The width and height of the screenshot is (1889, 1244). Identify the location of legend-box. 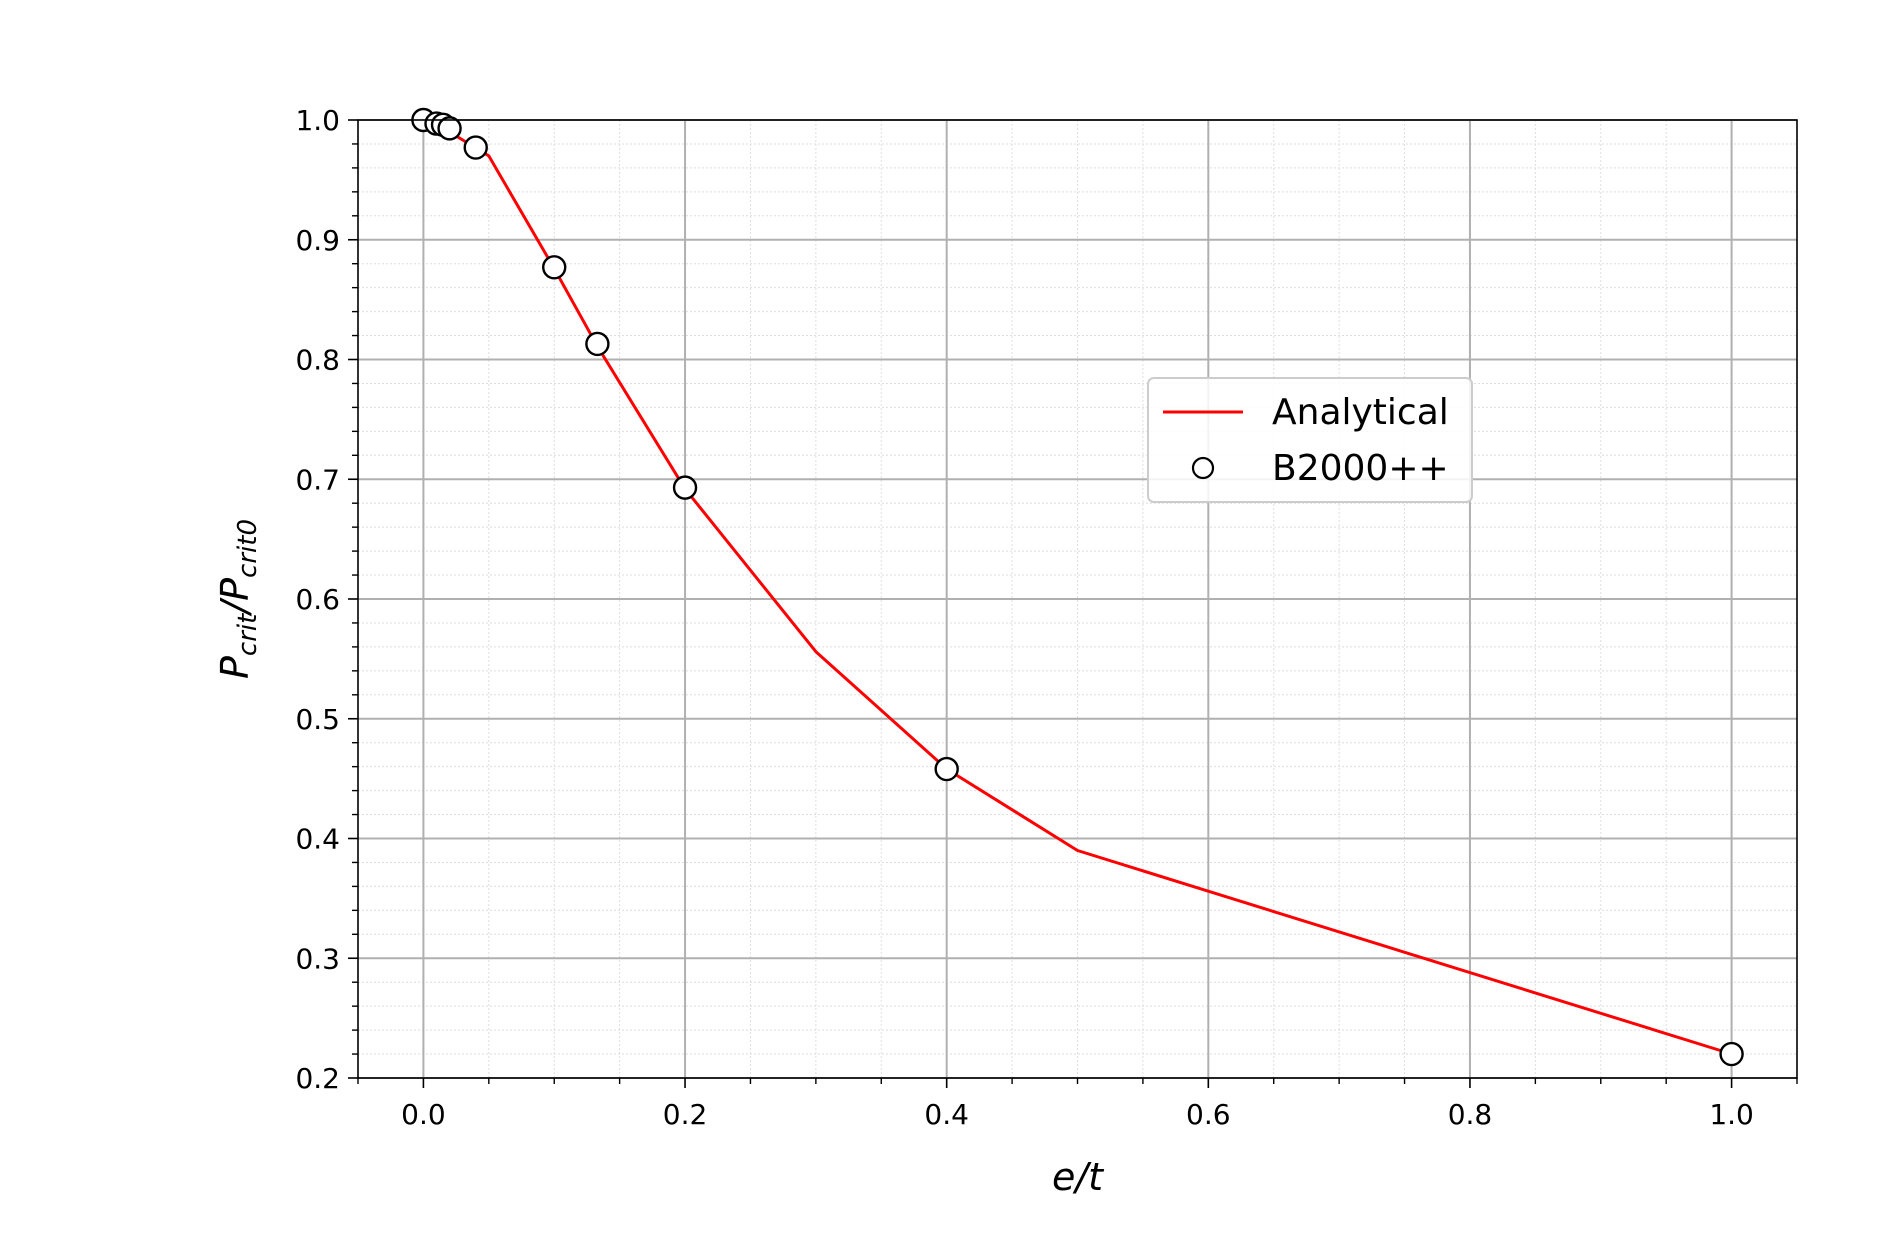
(1310, 440).